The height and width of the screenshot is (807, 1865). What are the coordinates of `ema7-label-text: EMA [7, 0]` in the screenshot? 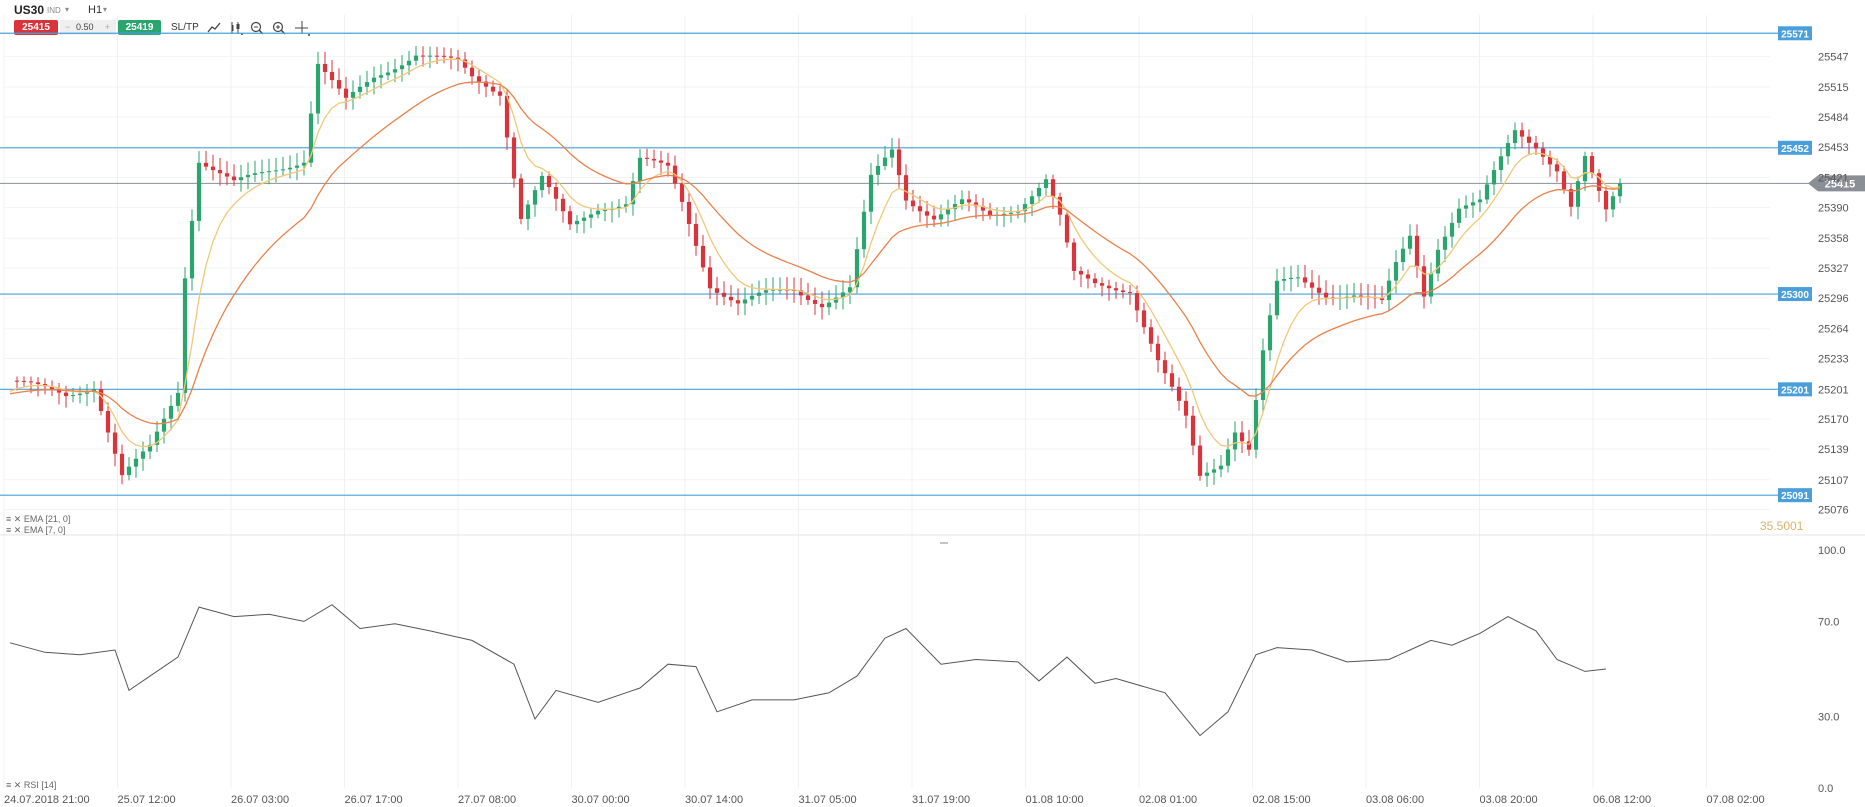 It's located at (44, 530).